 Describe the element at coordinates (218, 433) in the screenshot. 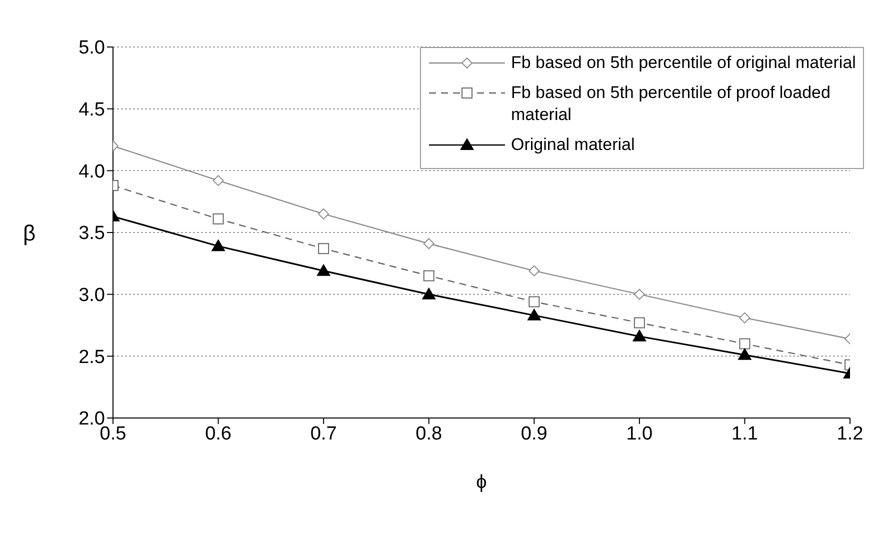

I see `x-tick-label: 0.6` at that location.